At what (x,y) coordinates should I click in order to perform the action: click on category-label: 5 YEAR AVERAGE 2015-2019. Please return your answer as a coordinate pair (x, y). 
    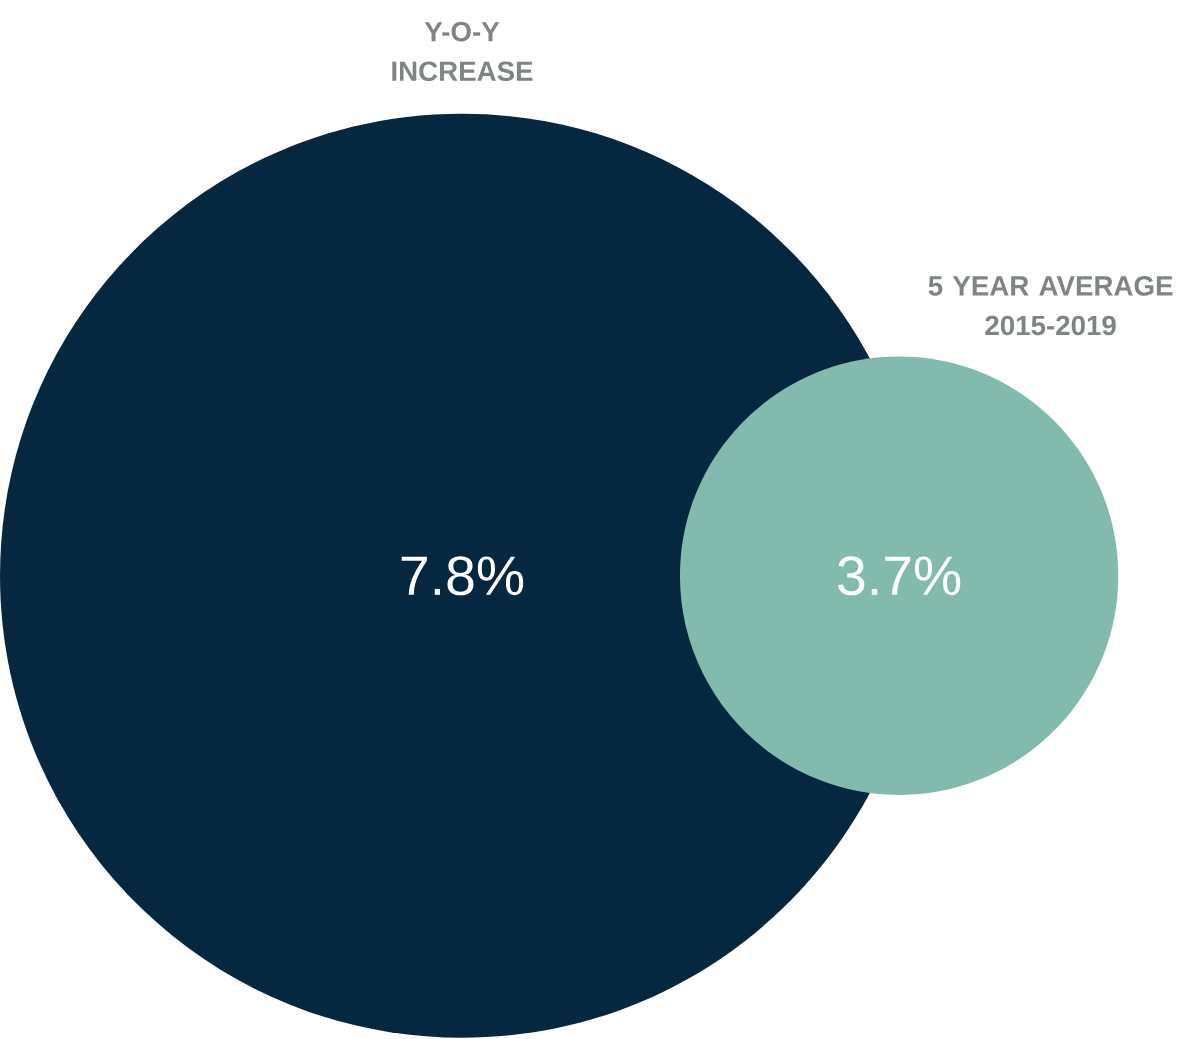
    Looking at the image, I should click on (1050, 306).